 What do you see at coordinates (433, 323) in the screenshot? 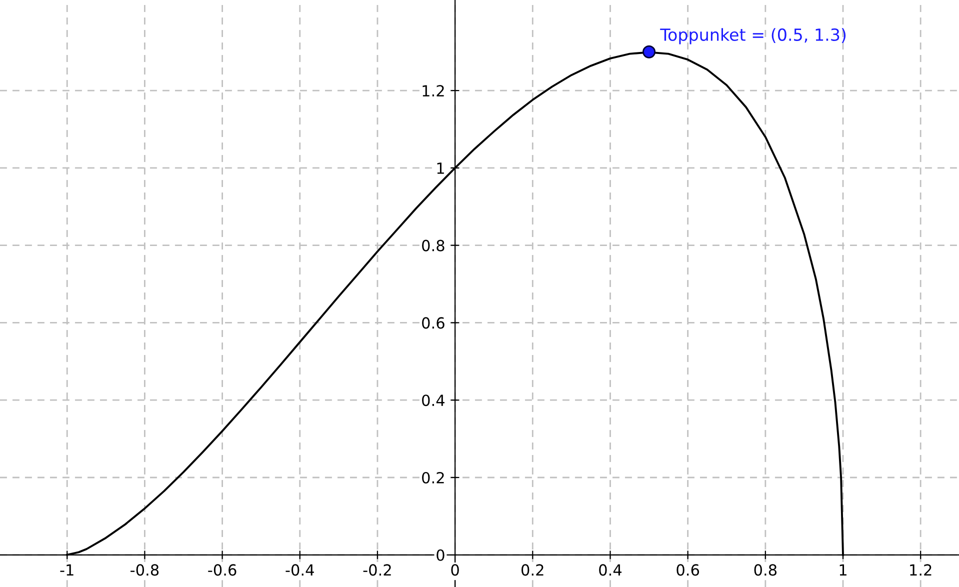
I see `y-tick-label: 0.6` at bounding box center [433, 323].